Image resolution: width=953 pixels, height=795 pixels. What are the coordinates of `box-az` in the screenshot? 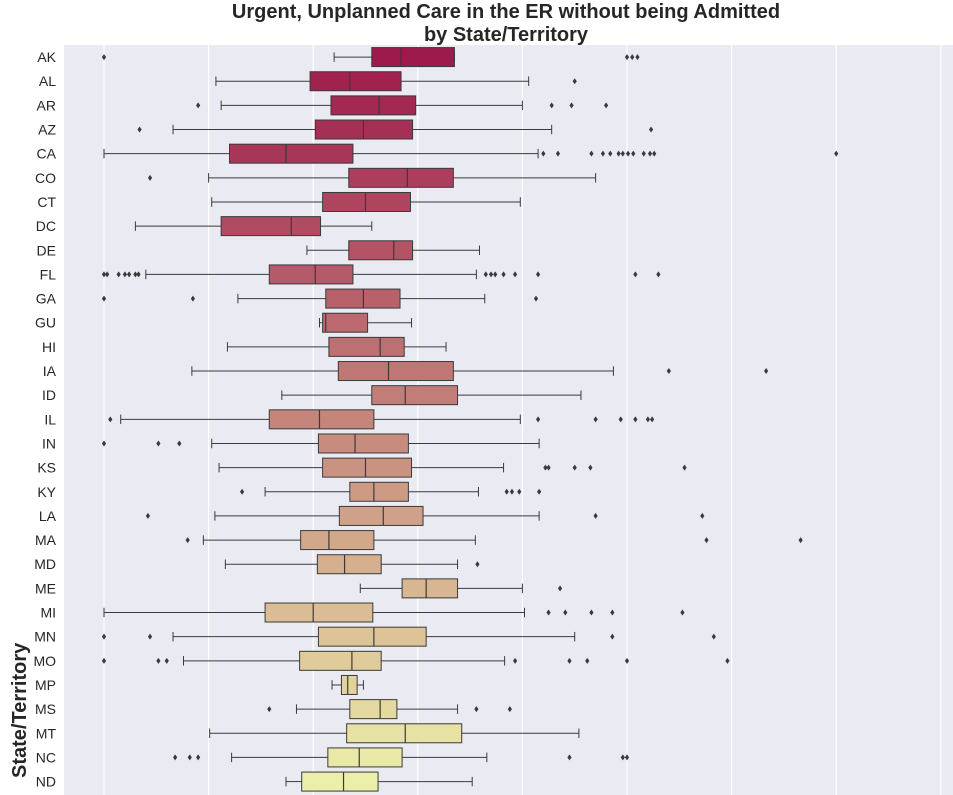 It's located at (395, 129).